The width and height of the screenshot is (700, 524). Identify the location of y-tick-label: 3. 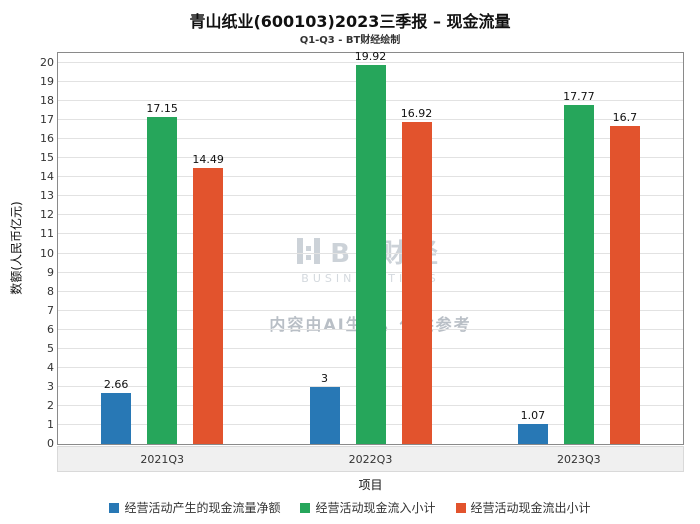
(50, 386).